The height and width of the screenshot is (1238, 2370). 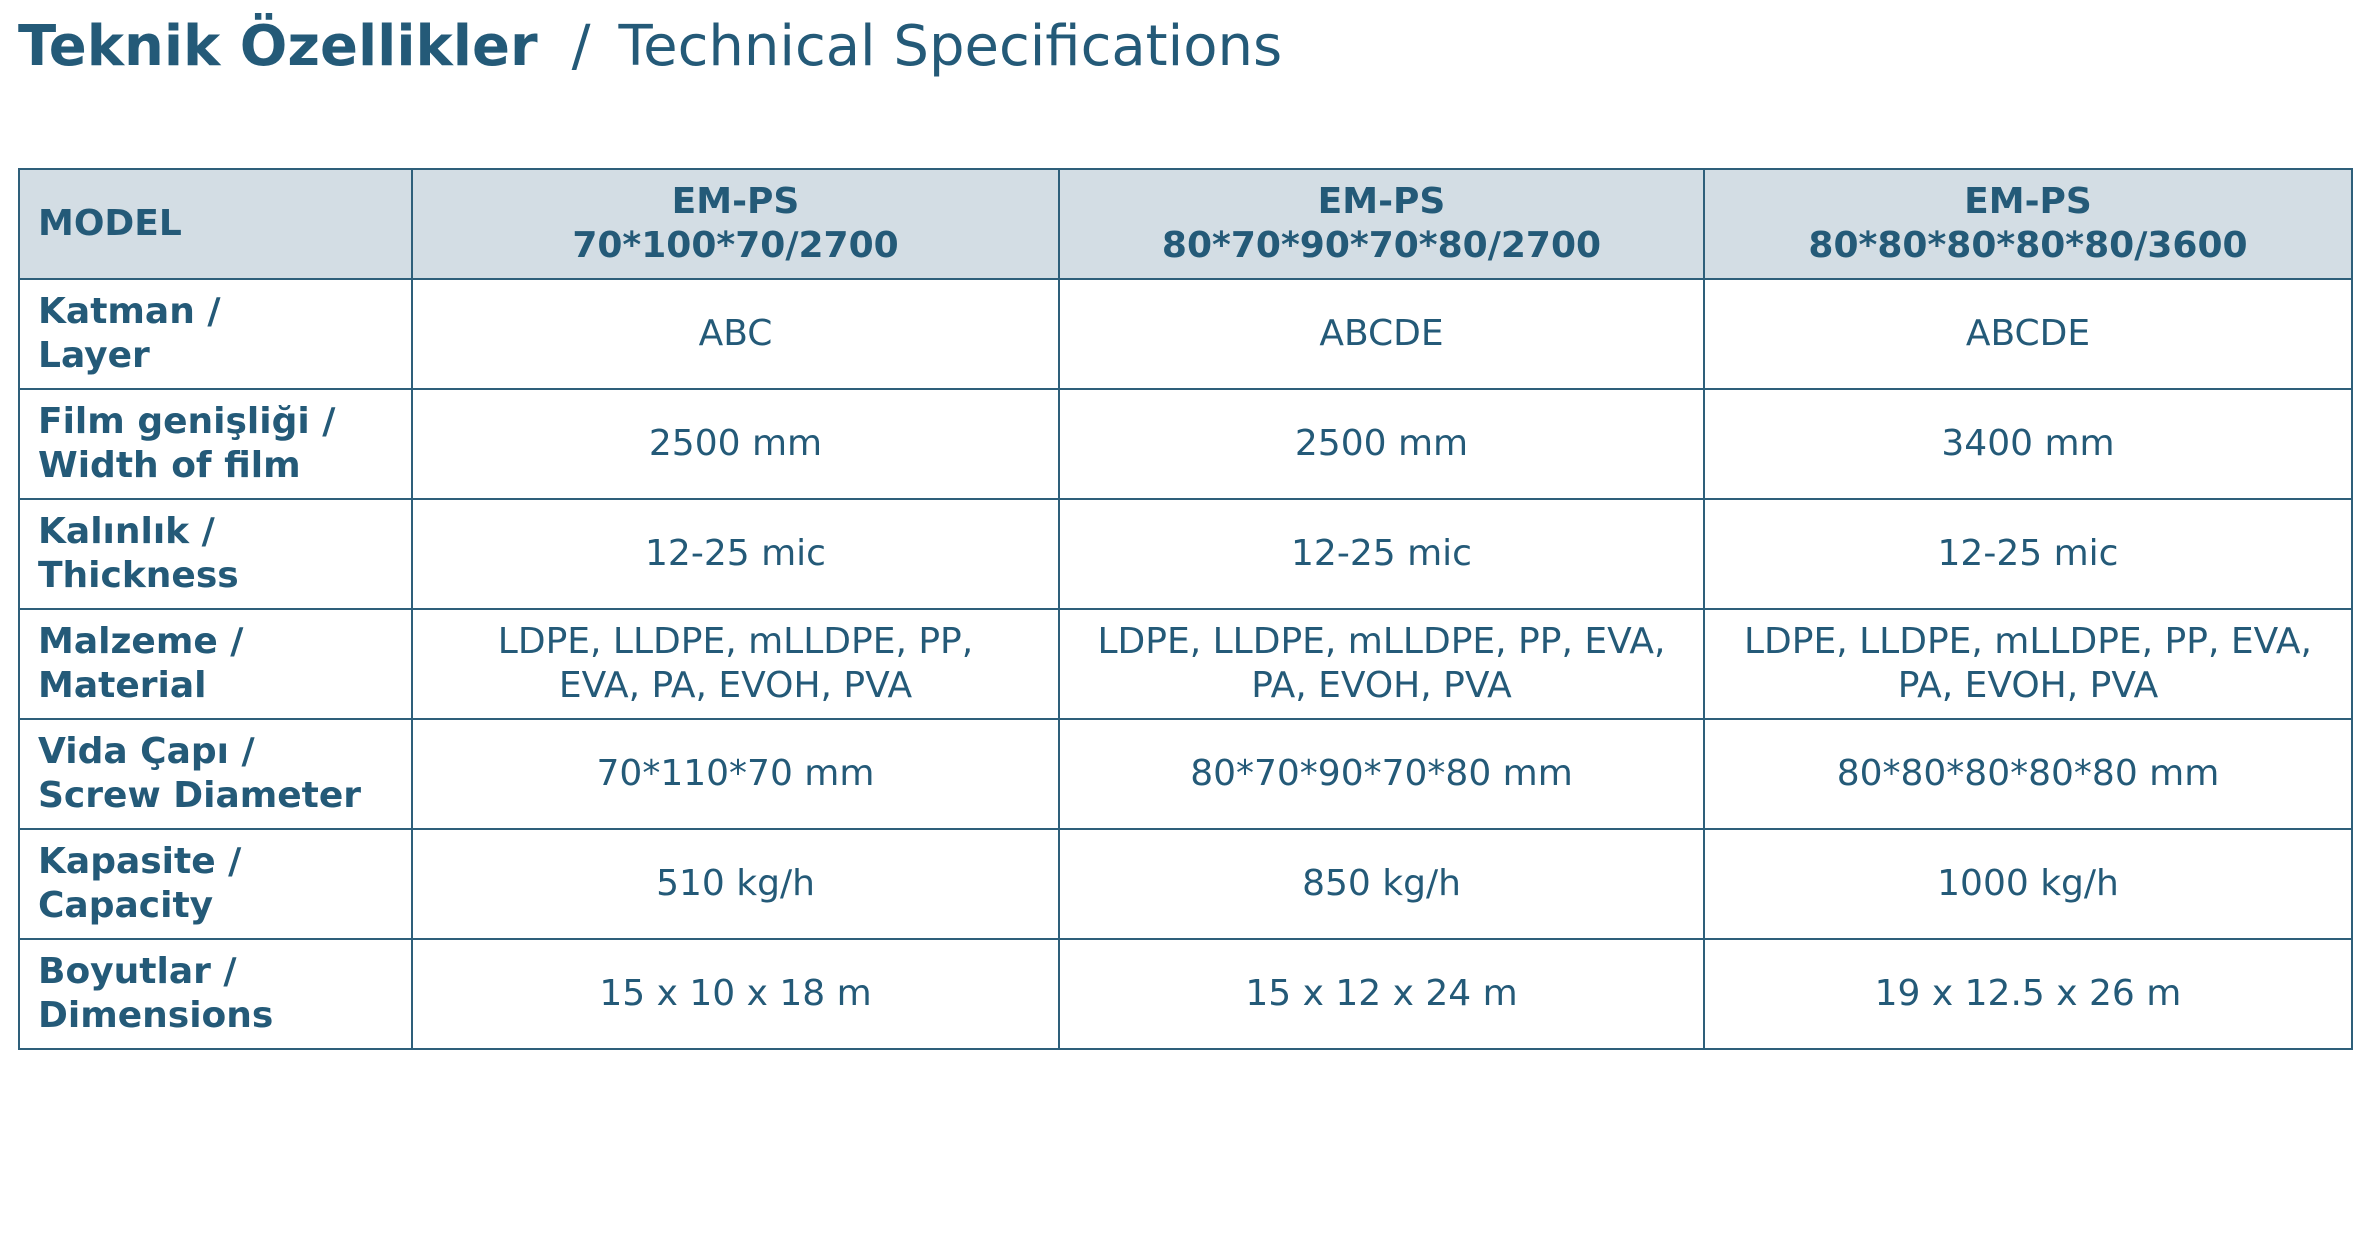 What do you see at coordinates (2028, 994) in the screenshot?
I see `cell: 19 x 12.5 x 26 m` at bounding box center [2028, 994].